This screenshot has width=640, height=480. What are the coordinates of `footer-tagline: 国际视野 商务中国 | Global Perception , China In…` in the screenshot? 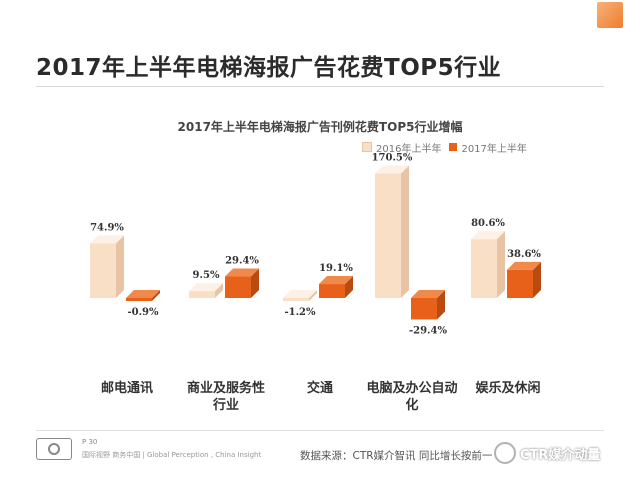 It's located at (172, 455).